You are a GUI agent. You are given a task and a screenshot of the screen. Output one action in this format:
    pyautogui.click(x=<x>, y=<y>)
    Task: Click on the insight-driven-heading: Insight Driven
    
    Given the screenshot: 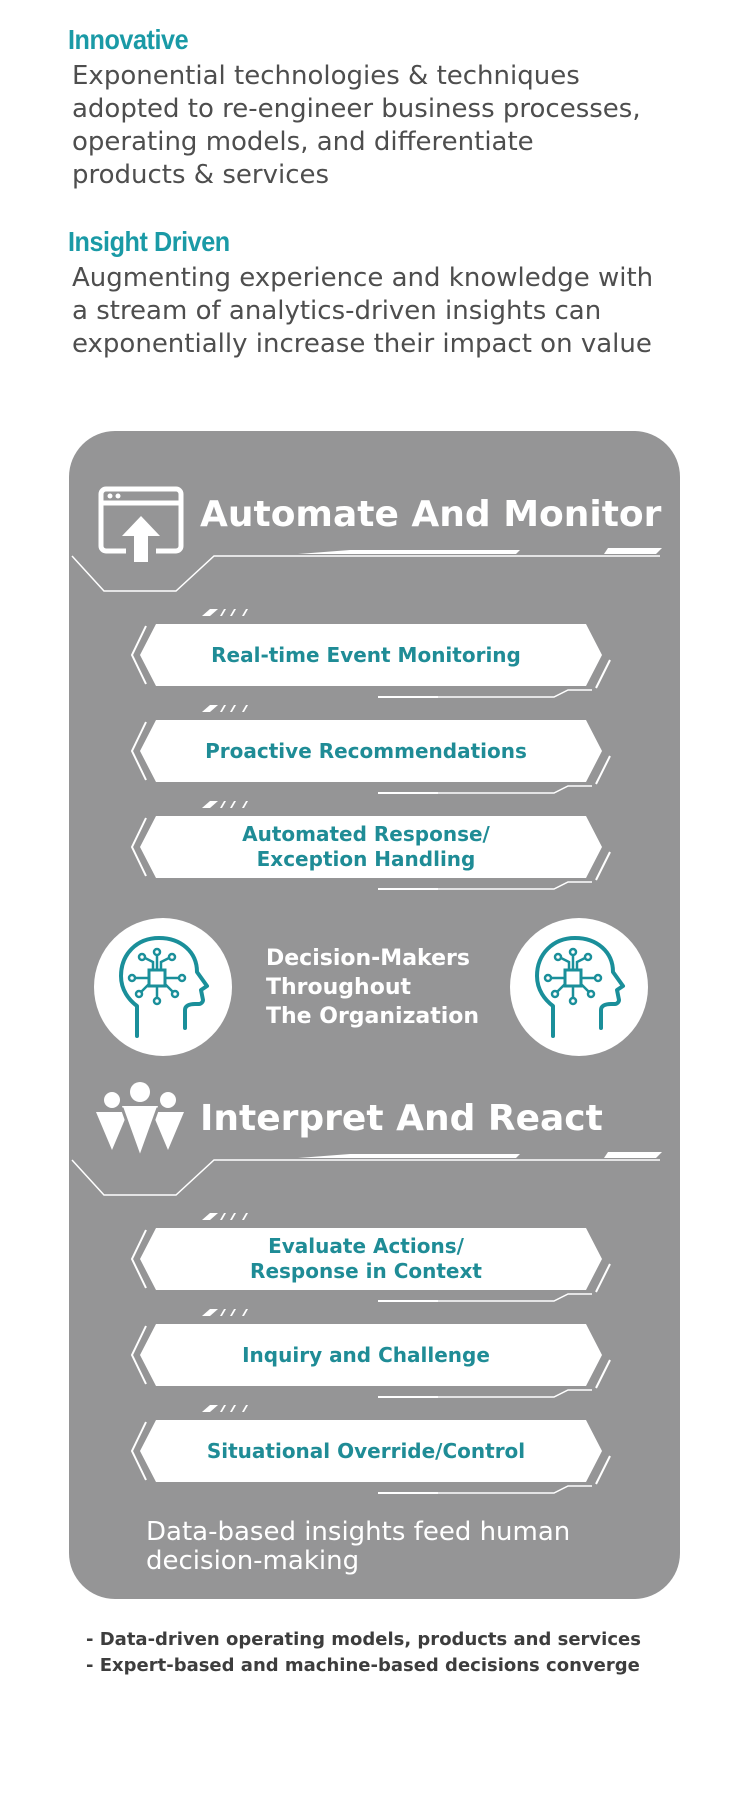 What is the action you would take?
    pyautogui.click(x=149, y=241)
    